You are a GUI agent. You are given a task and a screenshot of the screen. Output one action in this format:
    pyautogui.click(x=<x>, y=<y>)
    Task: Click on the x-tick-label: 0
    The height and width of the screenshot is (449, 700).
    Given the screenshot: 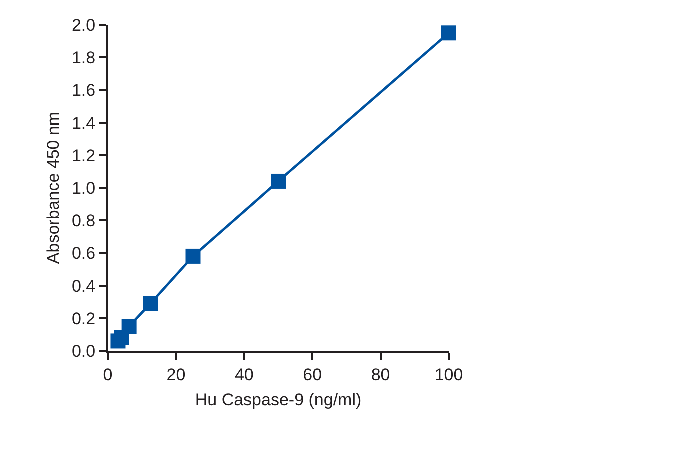 What is the action you would take?
    pyautogui.click(x=108, y=374)
    